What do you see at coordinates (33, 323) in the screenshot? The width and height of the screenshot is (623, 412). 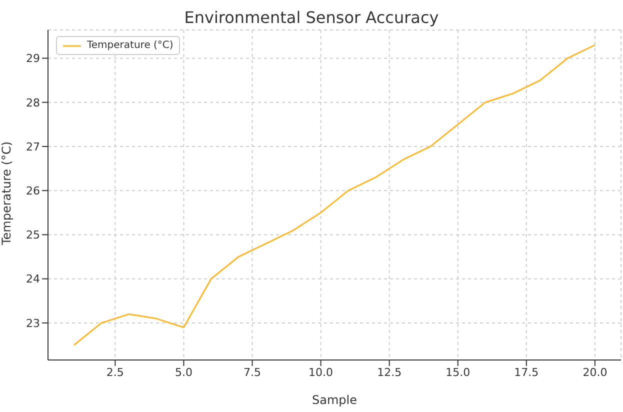 I see `y-tick-label: 23` at bounding box center [33, 323].